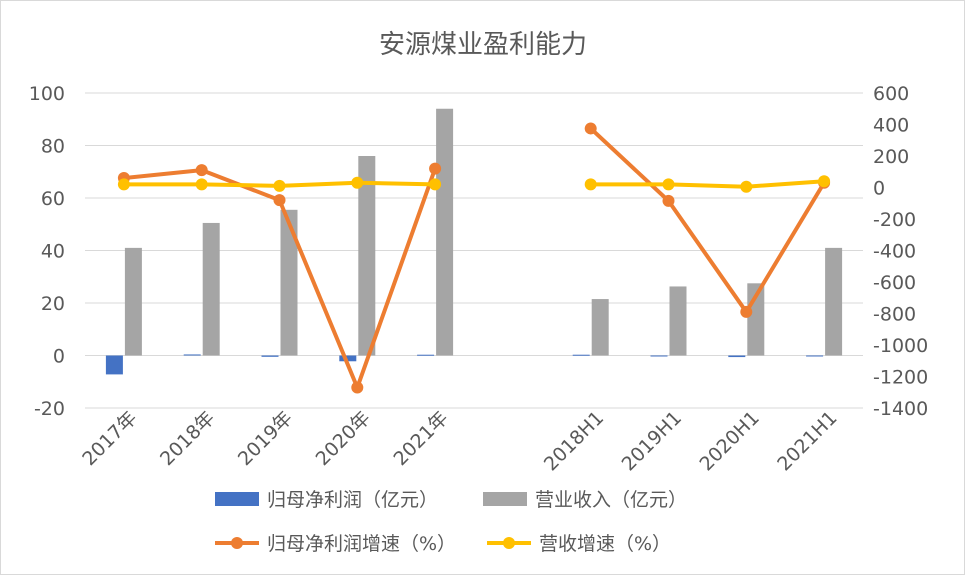 This screenshot has width=965, height=575. I want to click on legend-label: 营收增速（%）, so click(605, 544).